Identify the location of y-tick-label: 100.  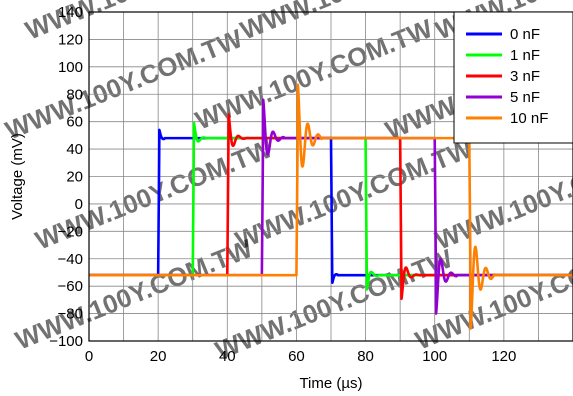
(70, 67).